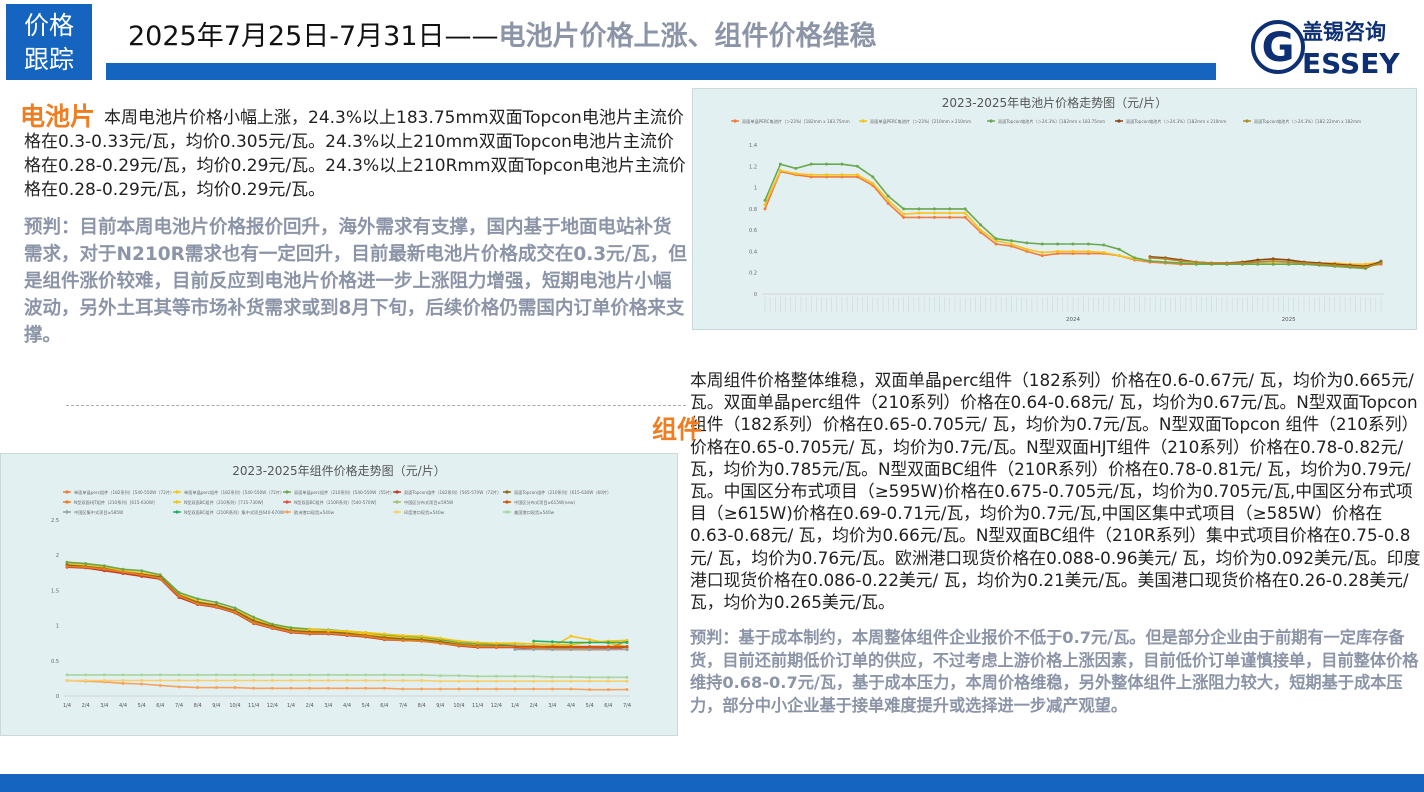  What do you see at coordinates (124, 492) in the screenshot?
I see `legend-label: 单面单晶perc组件（182系列）[540-550W（72片）` at bounding box center [124, 492].